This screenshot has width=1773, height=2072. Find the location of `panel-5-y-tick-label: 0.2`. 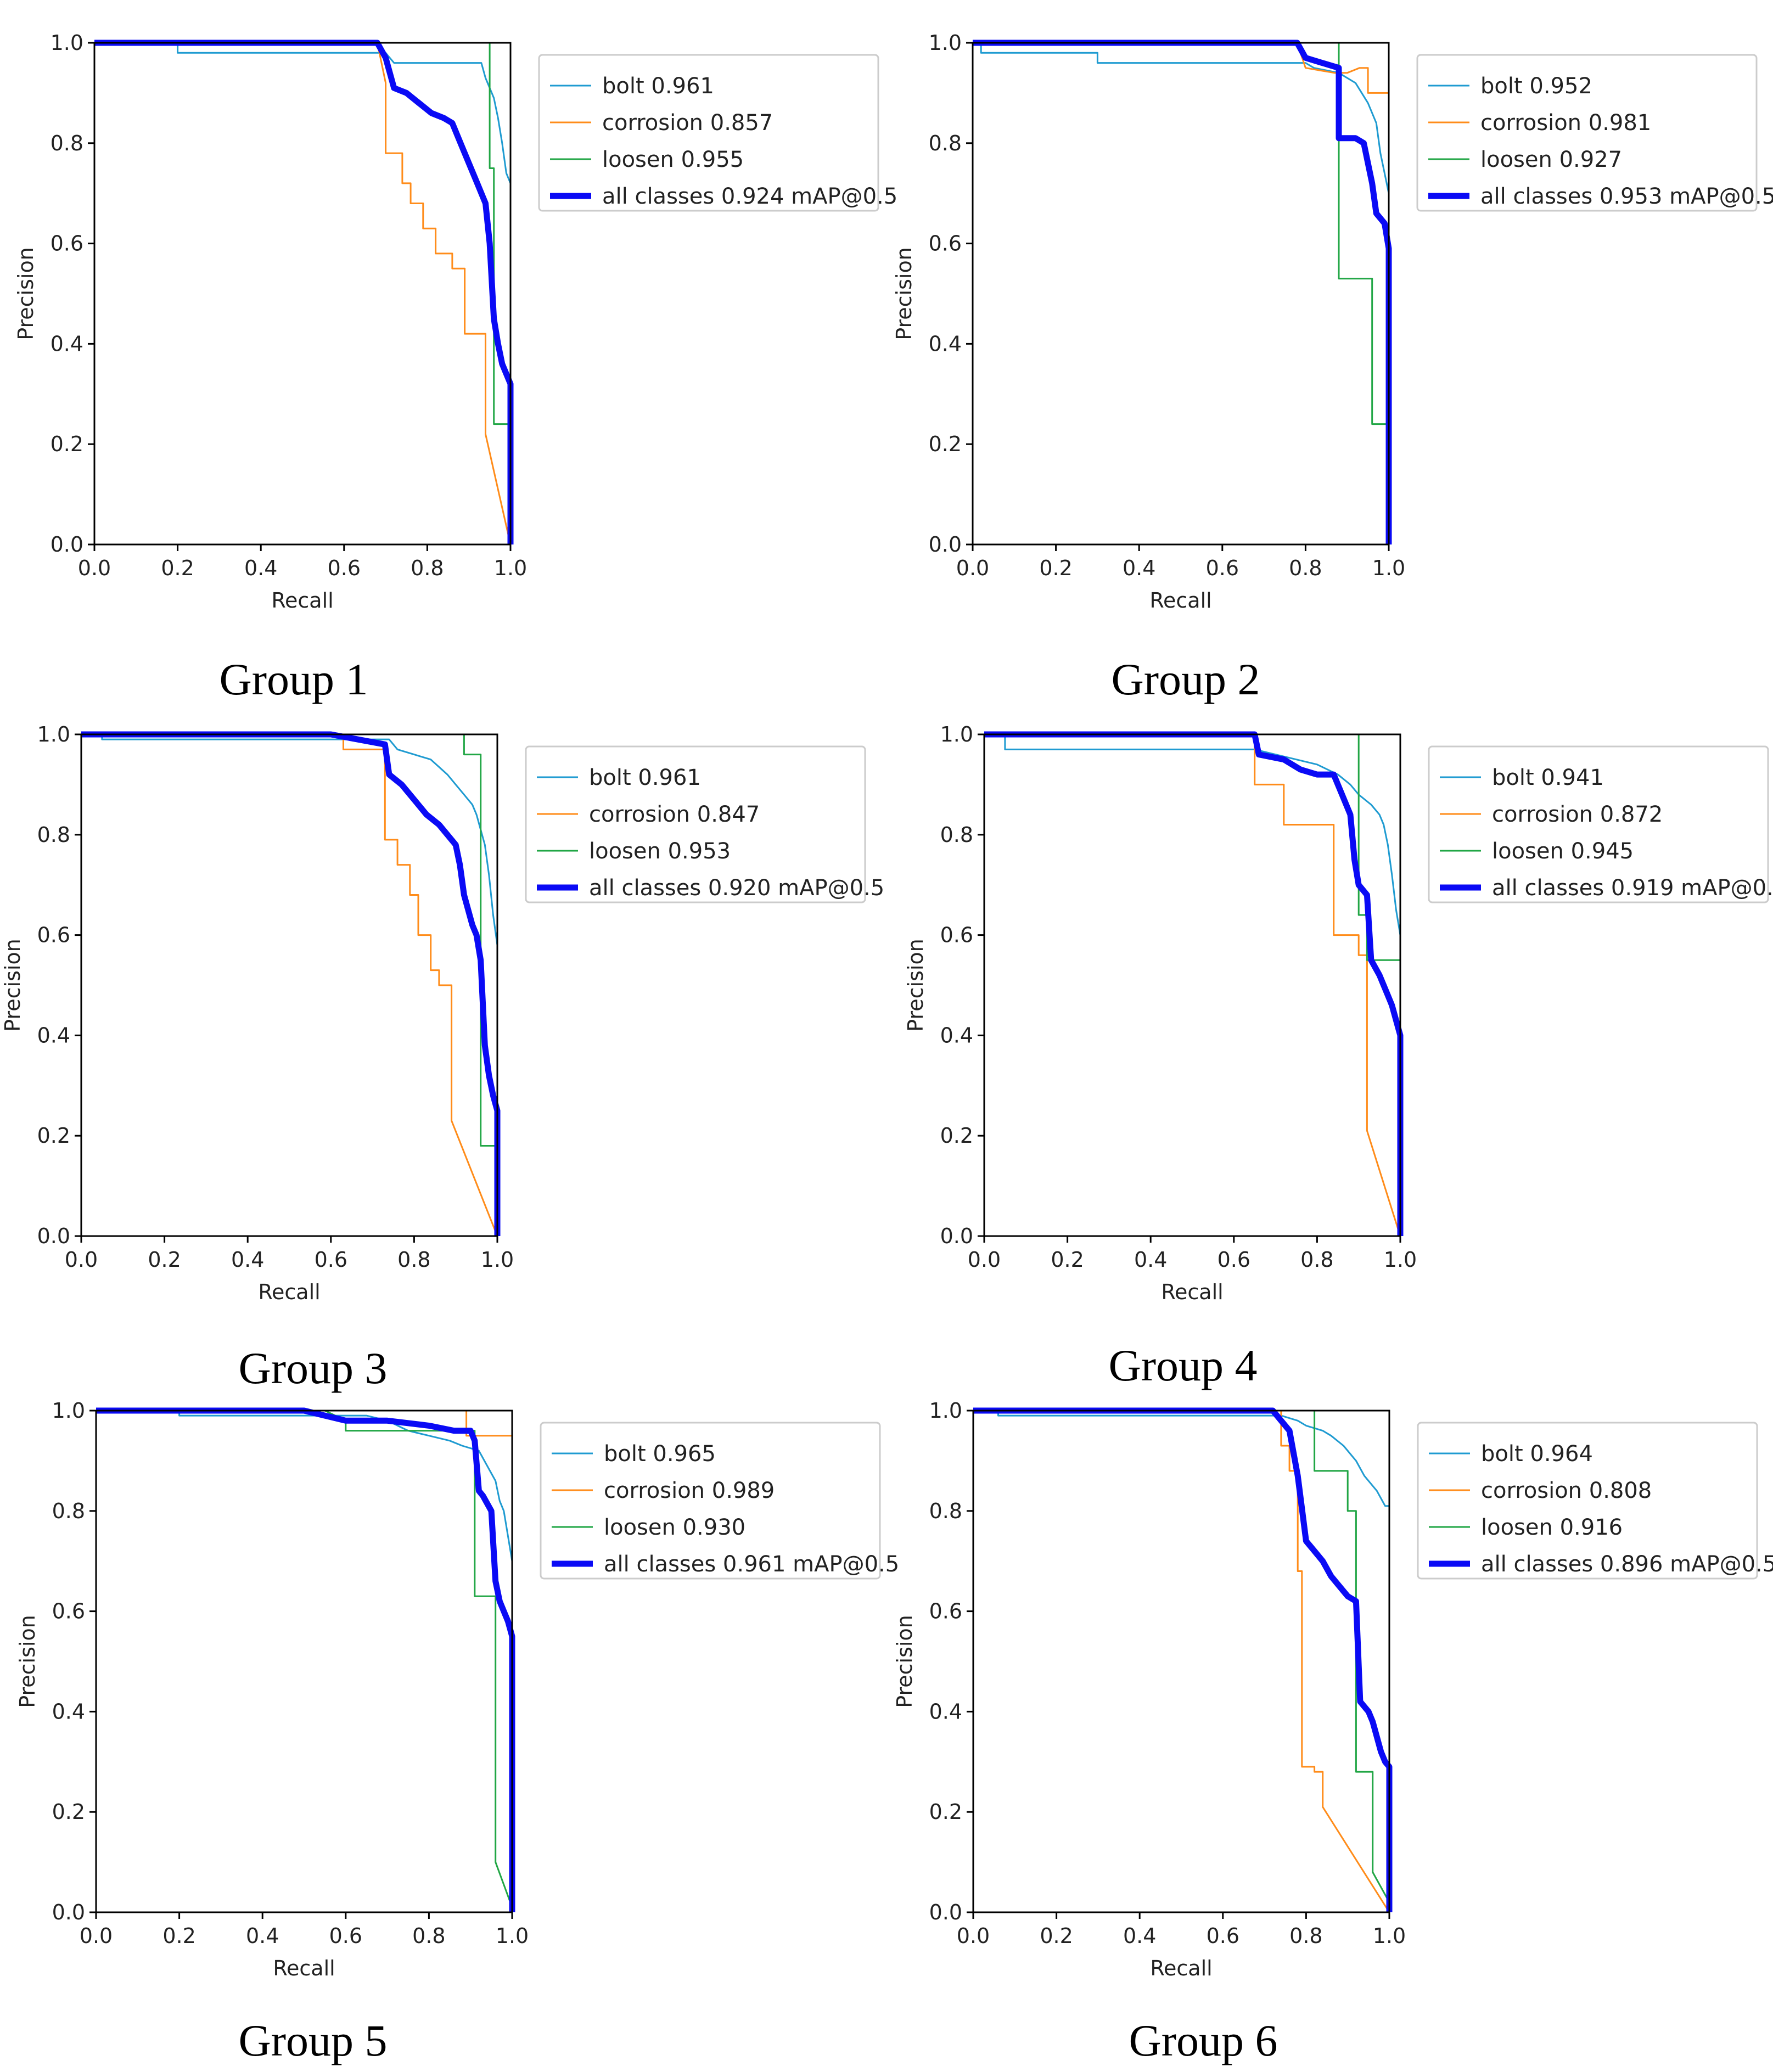

panel-5-y-tick-label: 0.2 is located at coordinates (68, 1812).